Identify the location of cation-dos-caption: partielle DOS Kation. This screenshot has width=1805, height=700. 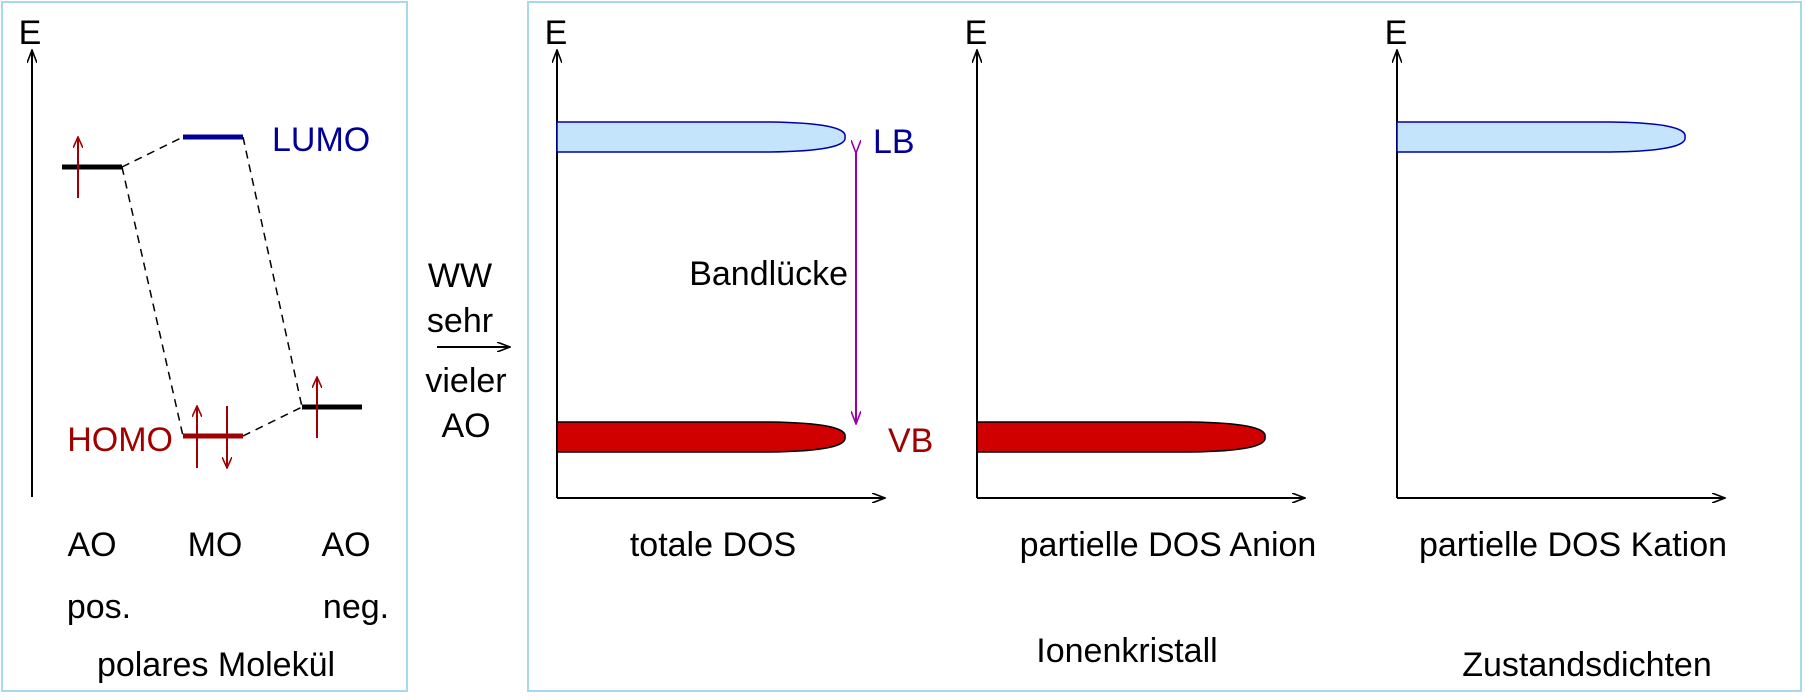
(1573, 545).